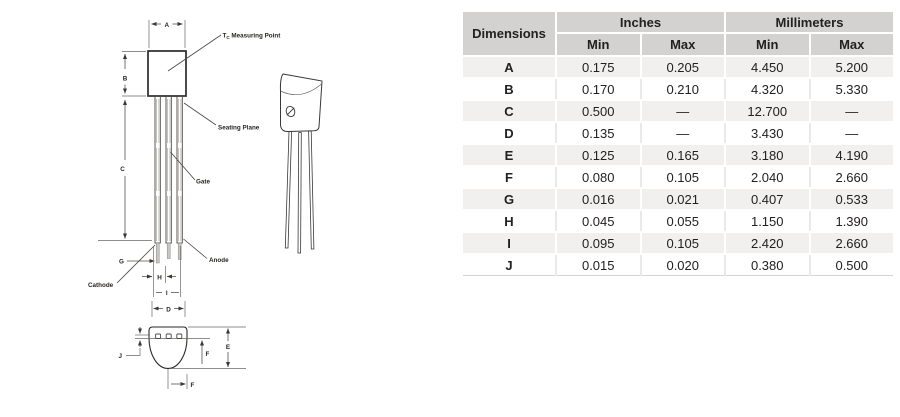  What do you see at coordinates (640, 22) in the screenshot?
I see `header-inches: Inches` at bounding box center [640, 22].